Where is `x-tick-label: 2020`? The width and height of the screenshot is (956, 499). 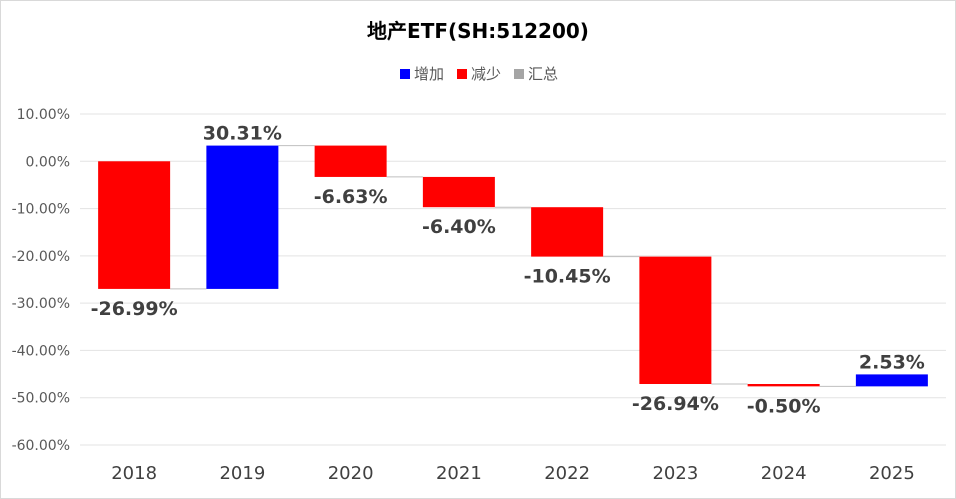
x-tick-label: 2020 is located at coordinates (351, 473).